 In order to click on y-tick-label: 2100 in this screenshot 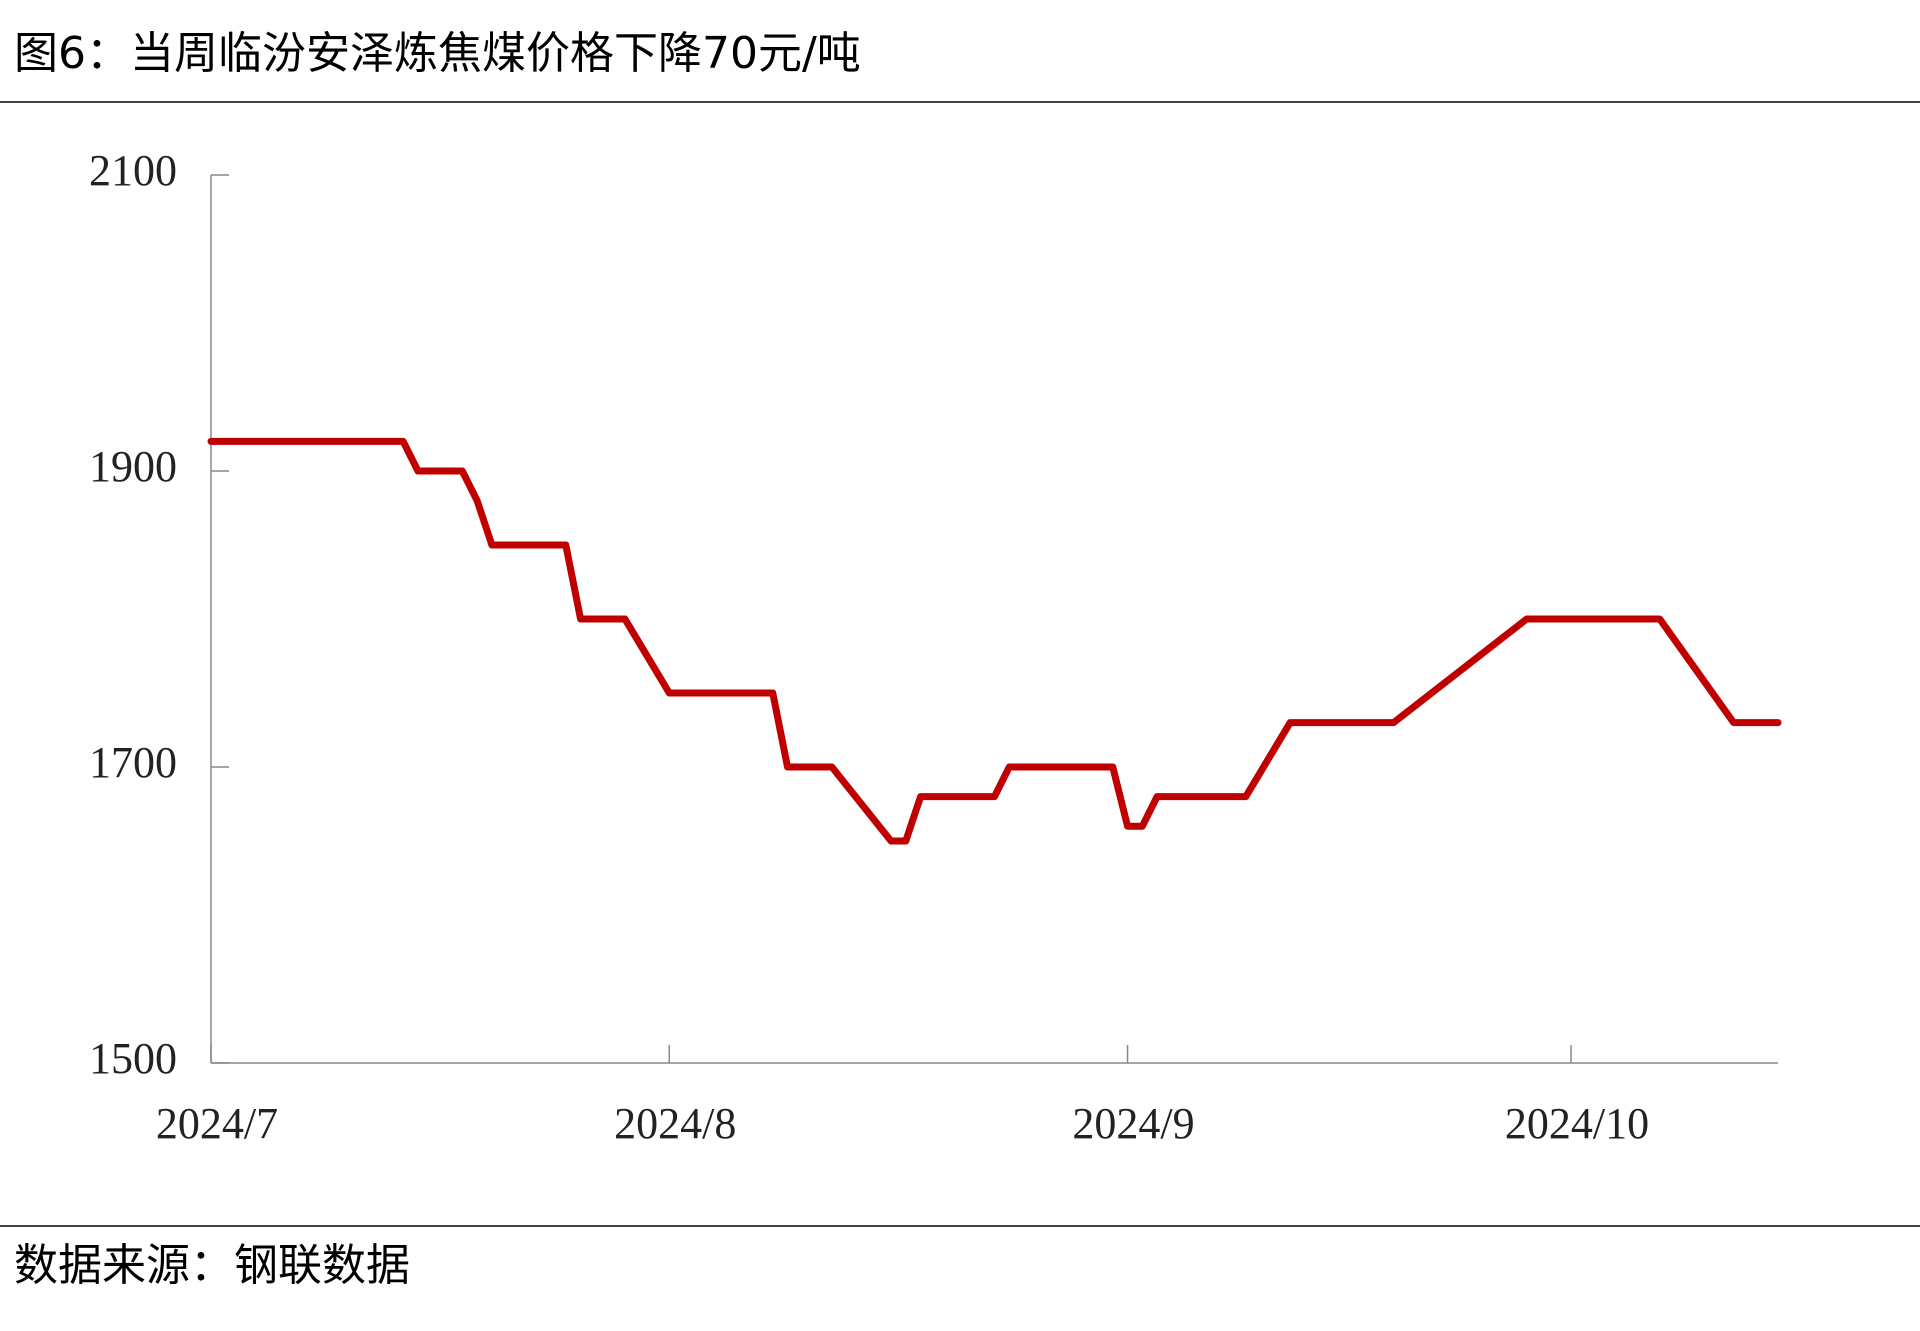, I will do `click(133, 170)`.